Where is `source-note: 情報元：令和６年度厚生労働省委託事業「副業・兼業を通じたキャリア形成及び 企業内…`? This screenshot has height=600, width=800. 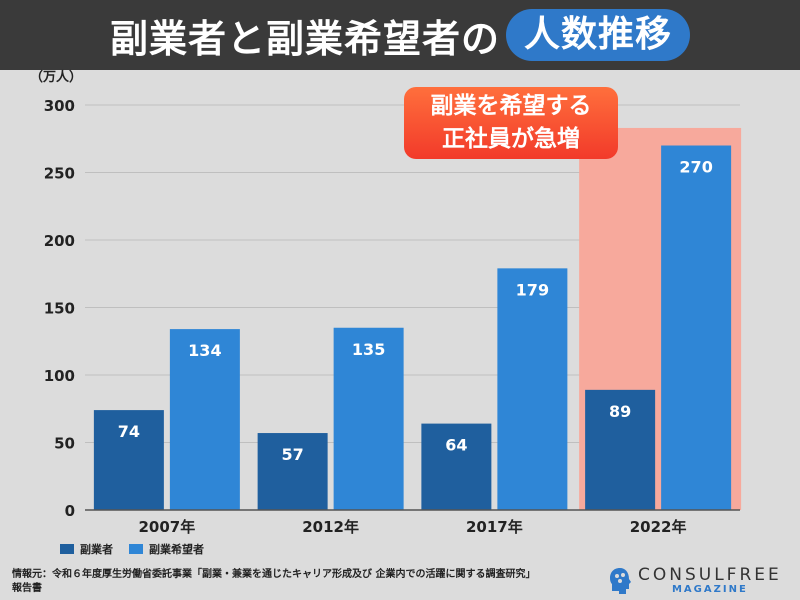 source-note: 情報元：令和６年度厚生労働省委託事業「副業・兼業を通じたキャリア形成及び 企業内… is located at coordinates (271, 581).